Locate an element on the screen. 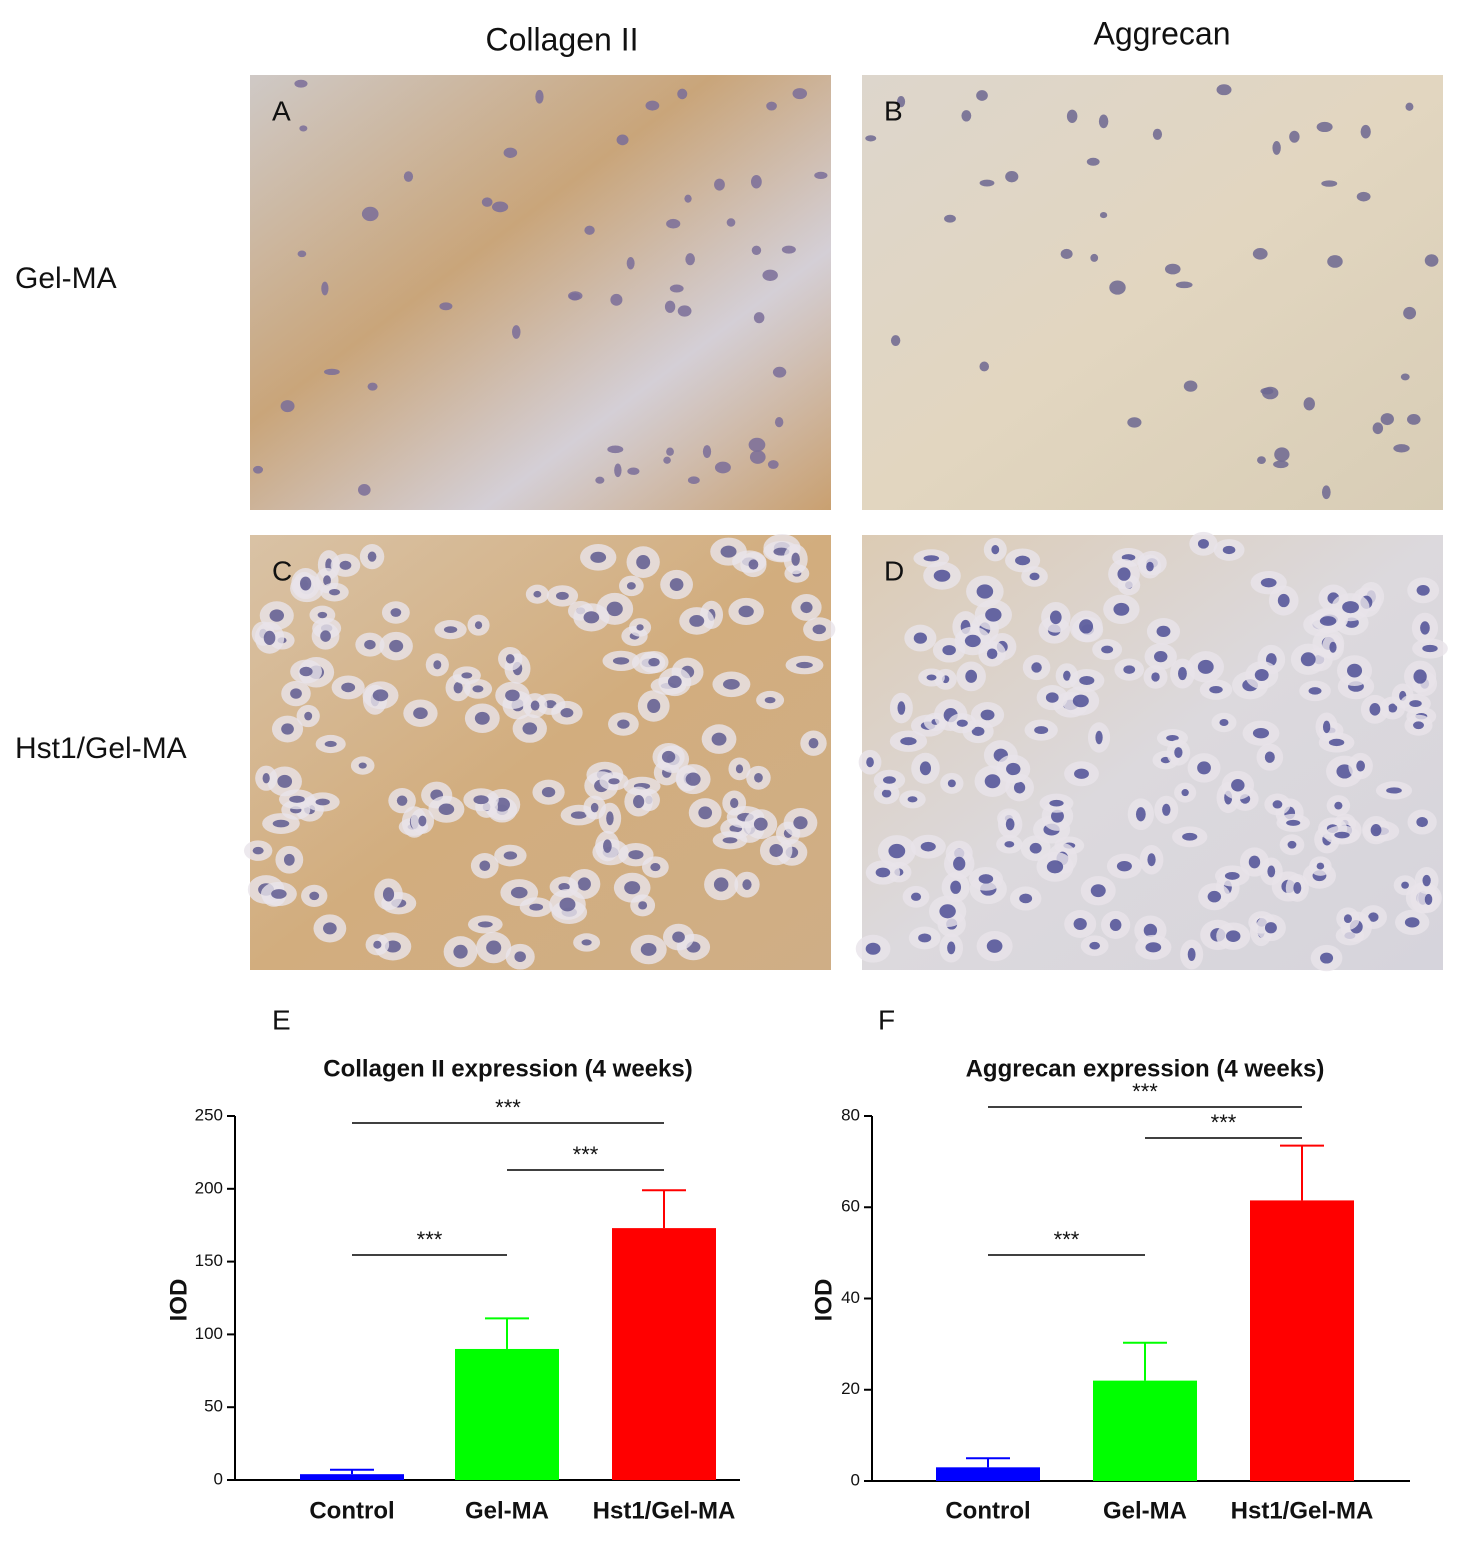 The image size is (1466, 1548). column-header: Collagen II is located at coordinates (562, 39).